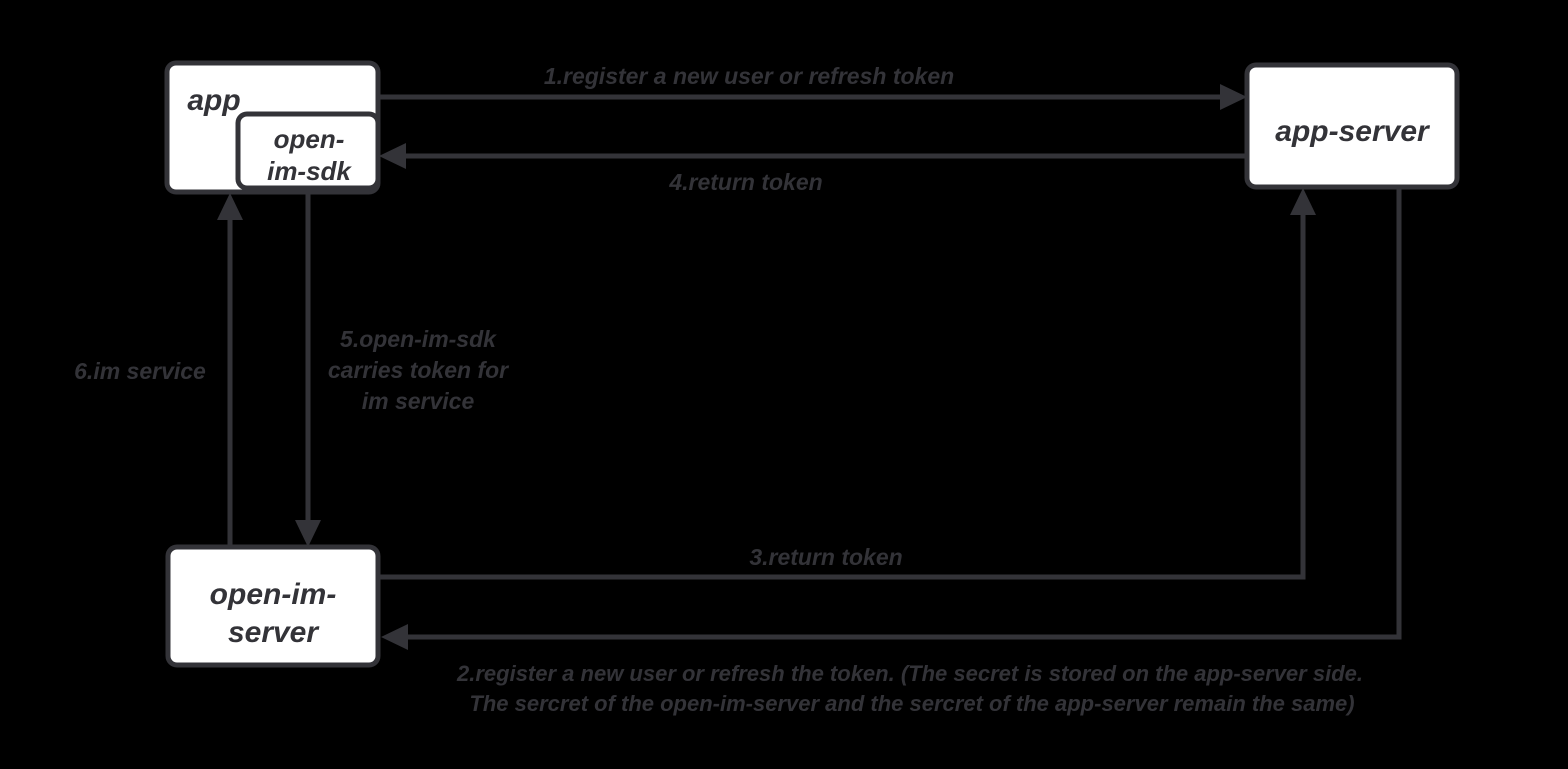 The image size is (1568, 769). I want to click on open-im-server-node: open-im- server, so click(273, 606).